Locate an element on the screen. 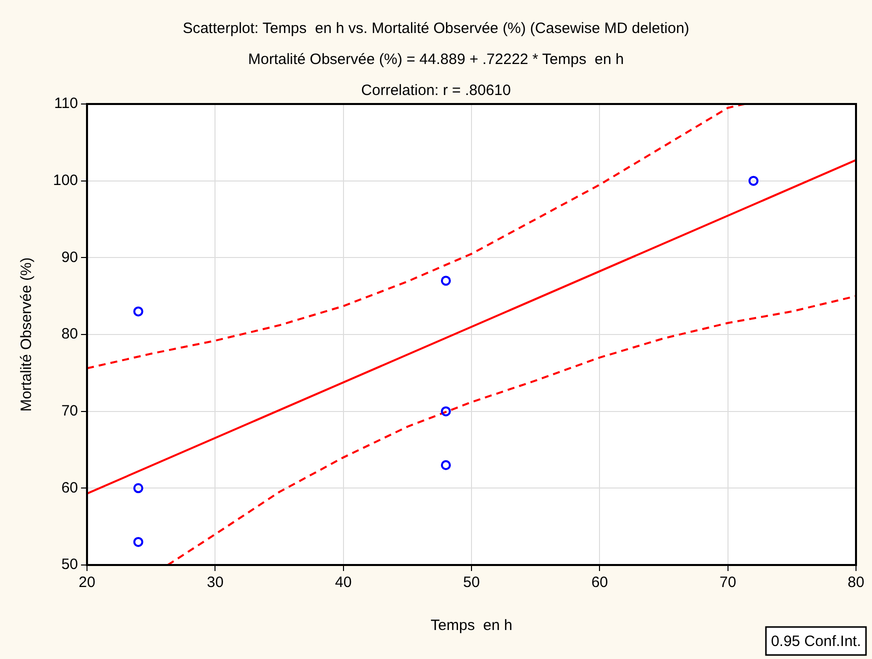  y-tick-label: 70 is located at coordinates (69, 411).